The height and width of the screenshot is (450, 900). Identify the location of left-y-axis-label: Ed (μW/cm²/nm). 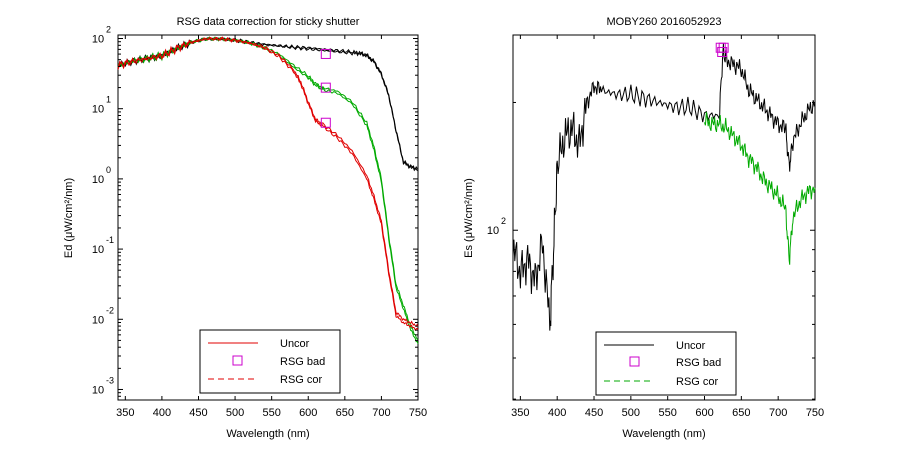
(69, 218).